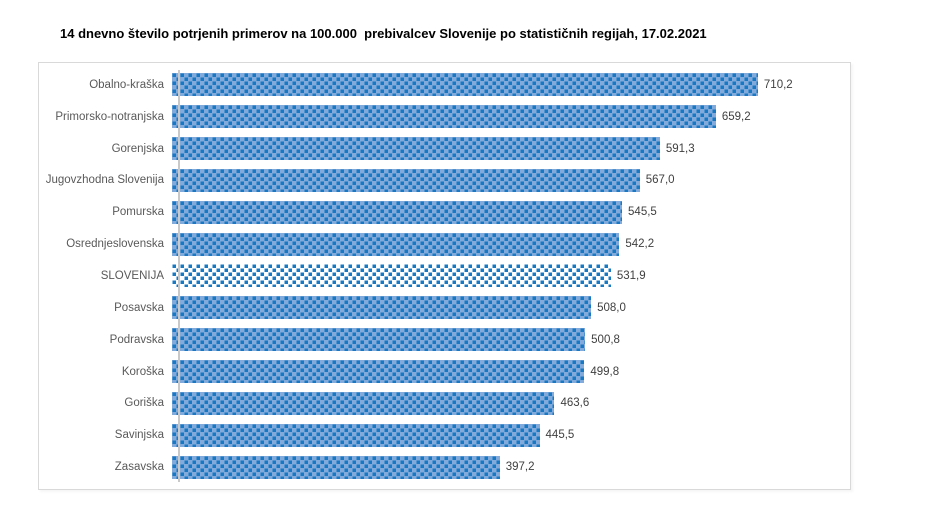 Image resolution: width=943 pixels, height=529 pixels. I want to click on bar-track: 463,6, so click(502, 403).